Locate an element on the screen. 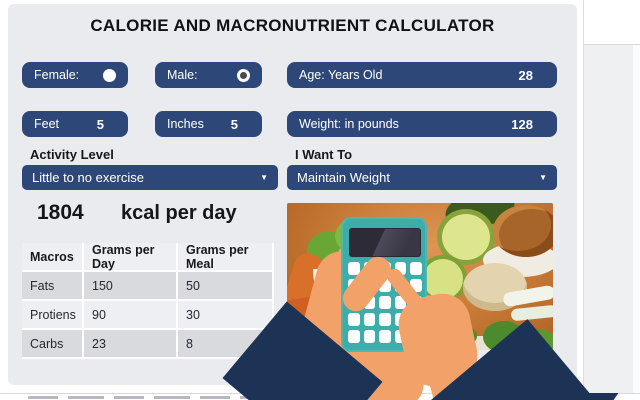 Image resolution: width=640 pixels, height=400 pixels. table-row: Protiens 90 30 is located at coordinates (148, 315).